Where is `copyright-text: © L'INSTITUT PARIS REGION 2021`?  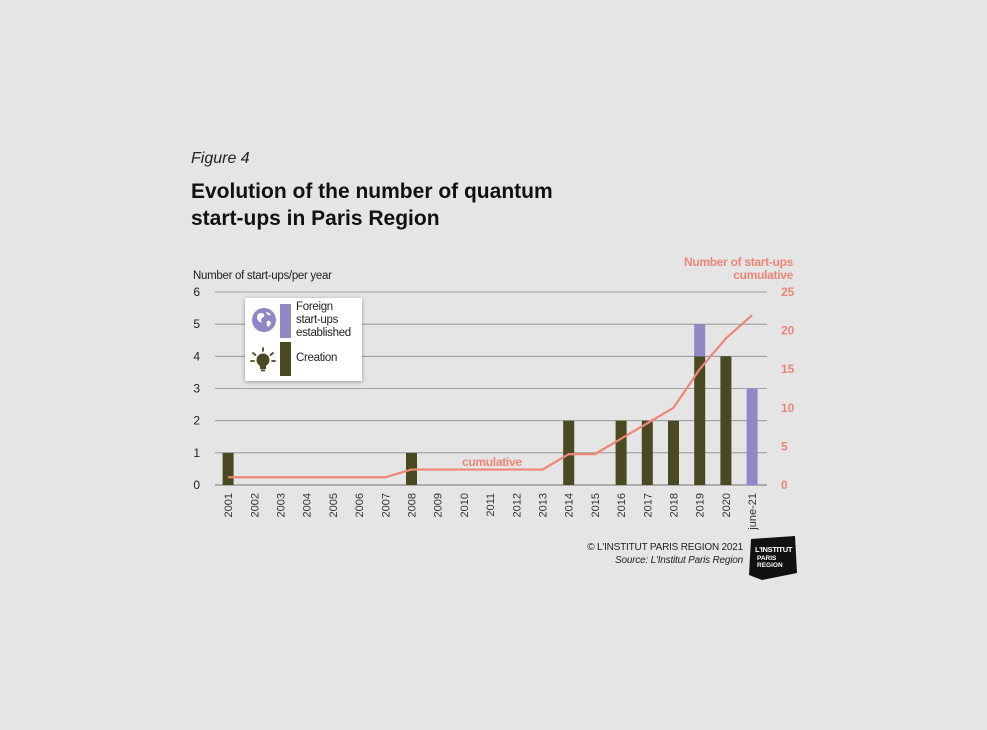
copyright-text: © L'INSTITUT PARIS REGION 2021 is located at coordinates (665, 547).